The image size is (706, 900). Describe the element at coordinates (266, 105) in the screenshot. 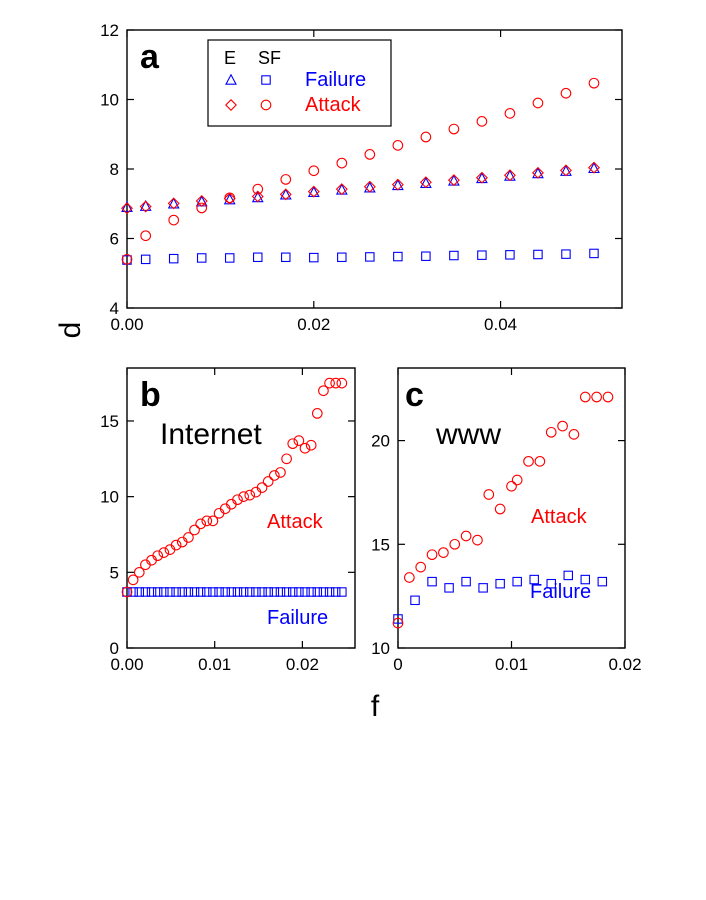

I see `legend-marker-sf-attack` at that location.